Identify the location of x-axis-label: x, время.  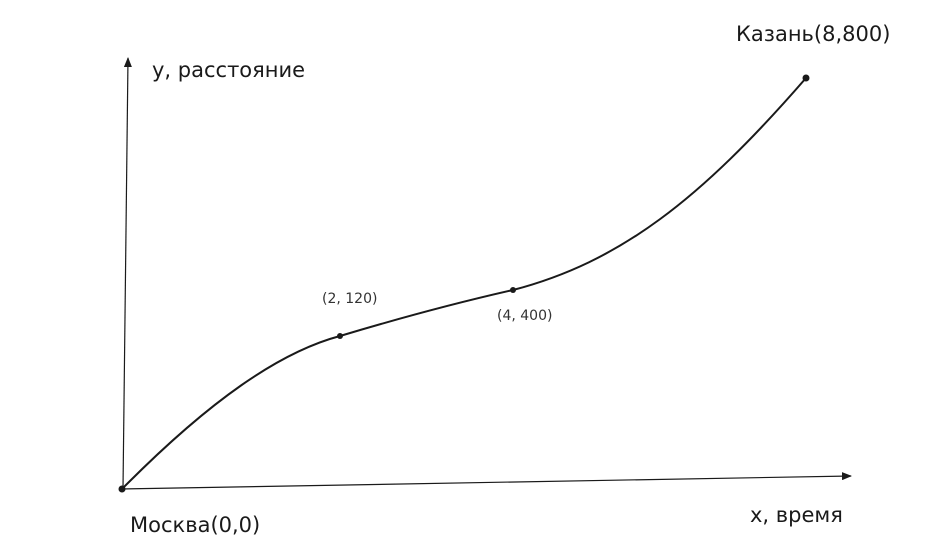
(796, 515).